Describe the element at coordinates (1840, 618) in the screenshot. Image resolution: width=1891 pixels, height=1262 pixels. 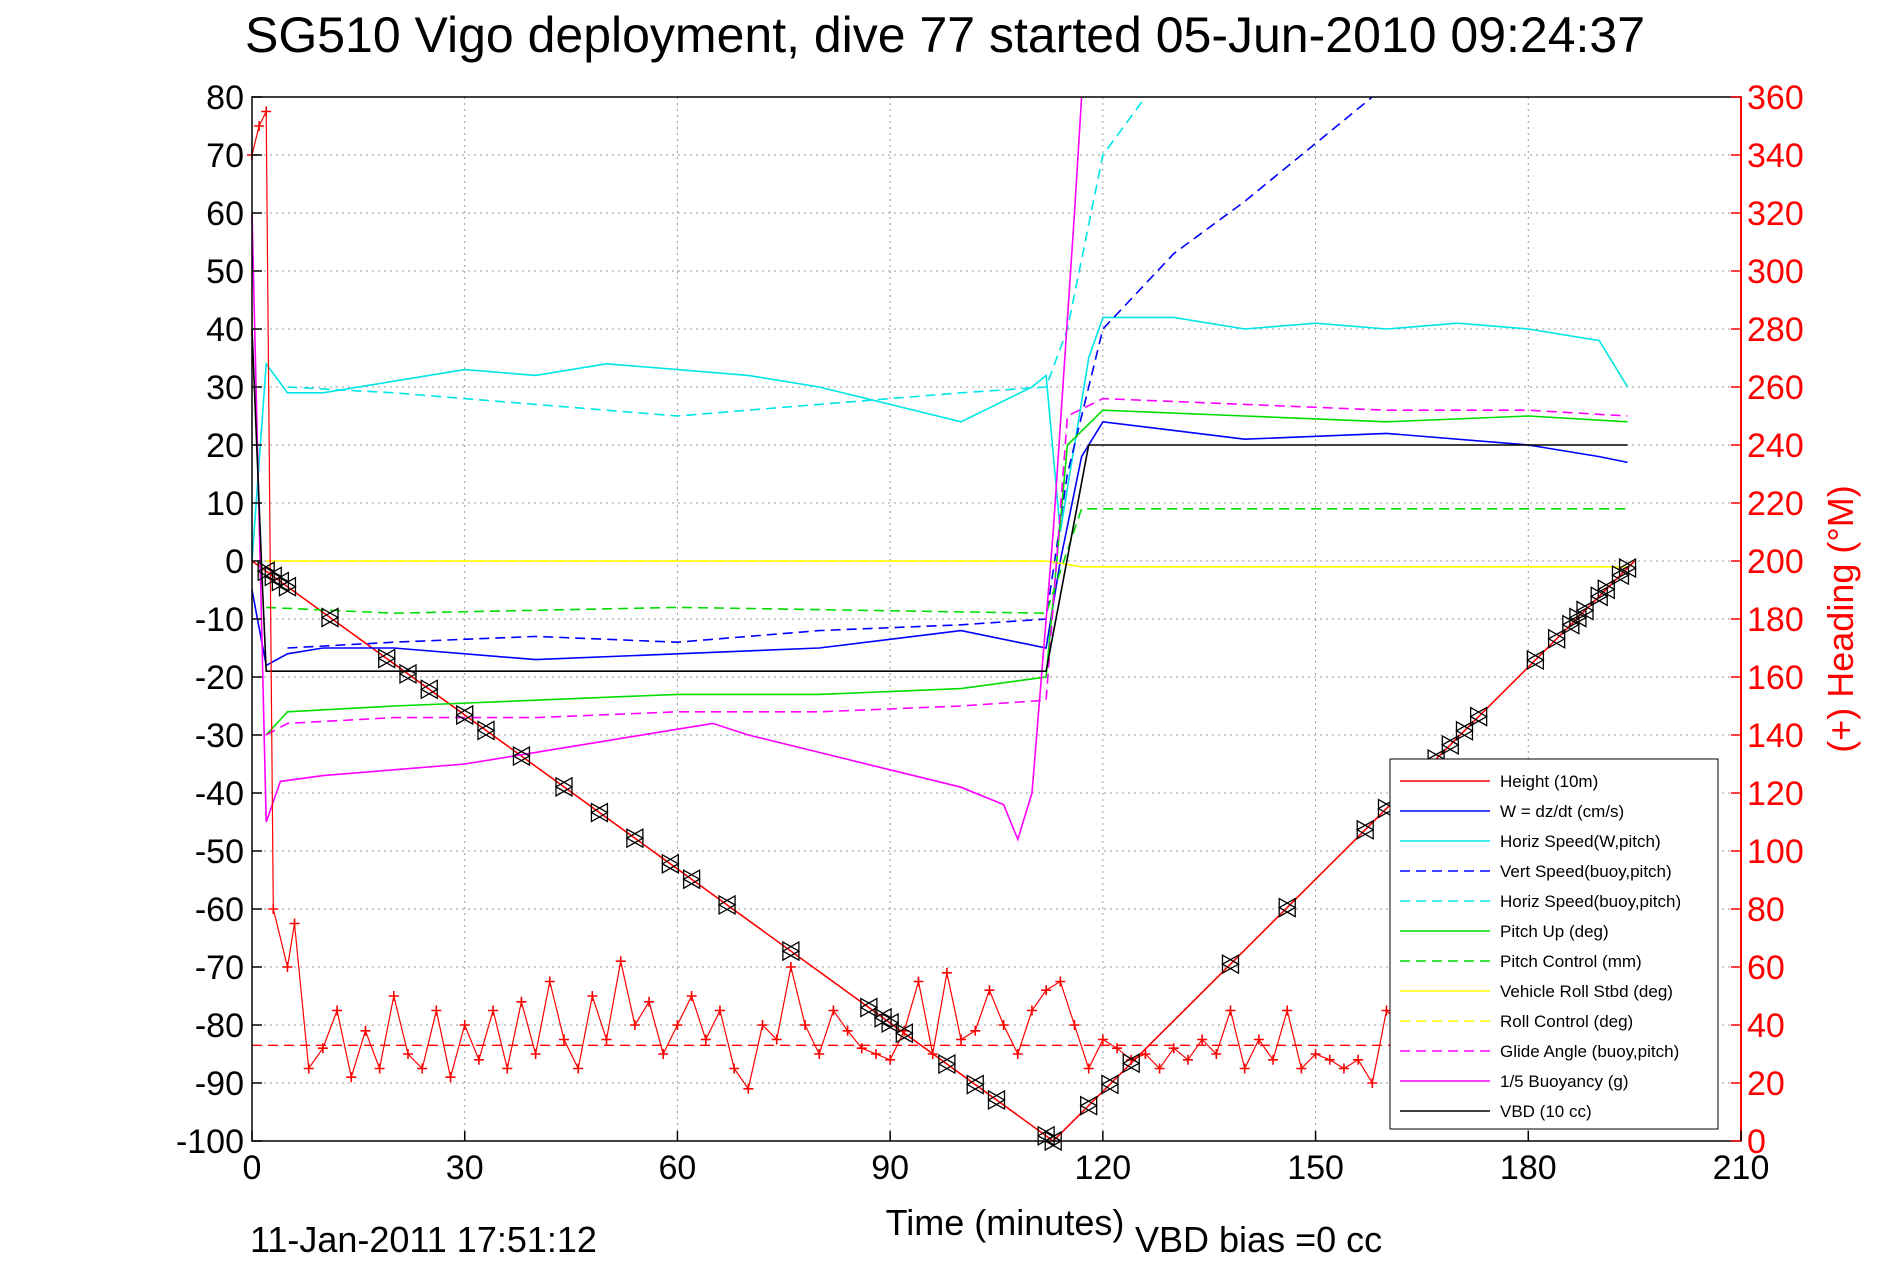
I see `right-axis-label: (+) Heading (°M)` at that location.